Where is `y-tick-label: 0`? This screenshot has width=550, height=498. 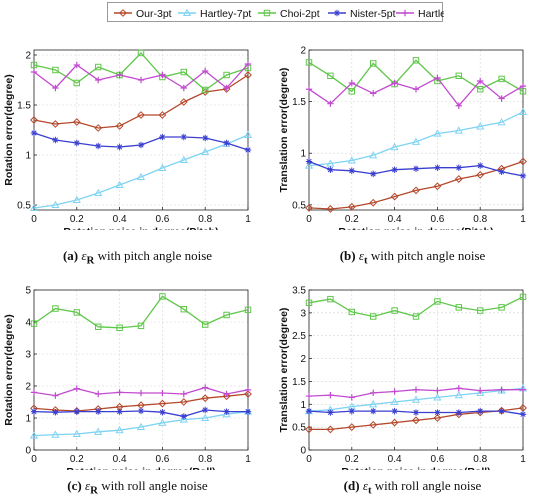 y-tick-label: 0 is located at coordinates (28, 451).